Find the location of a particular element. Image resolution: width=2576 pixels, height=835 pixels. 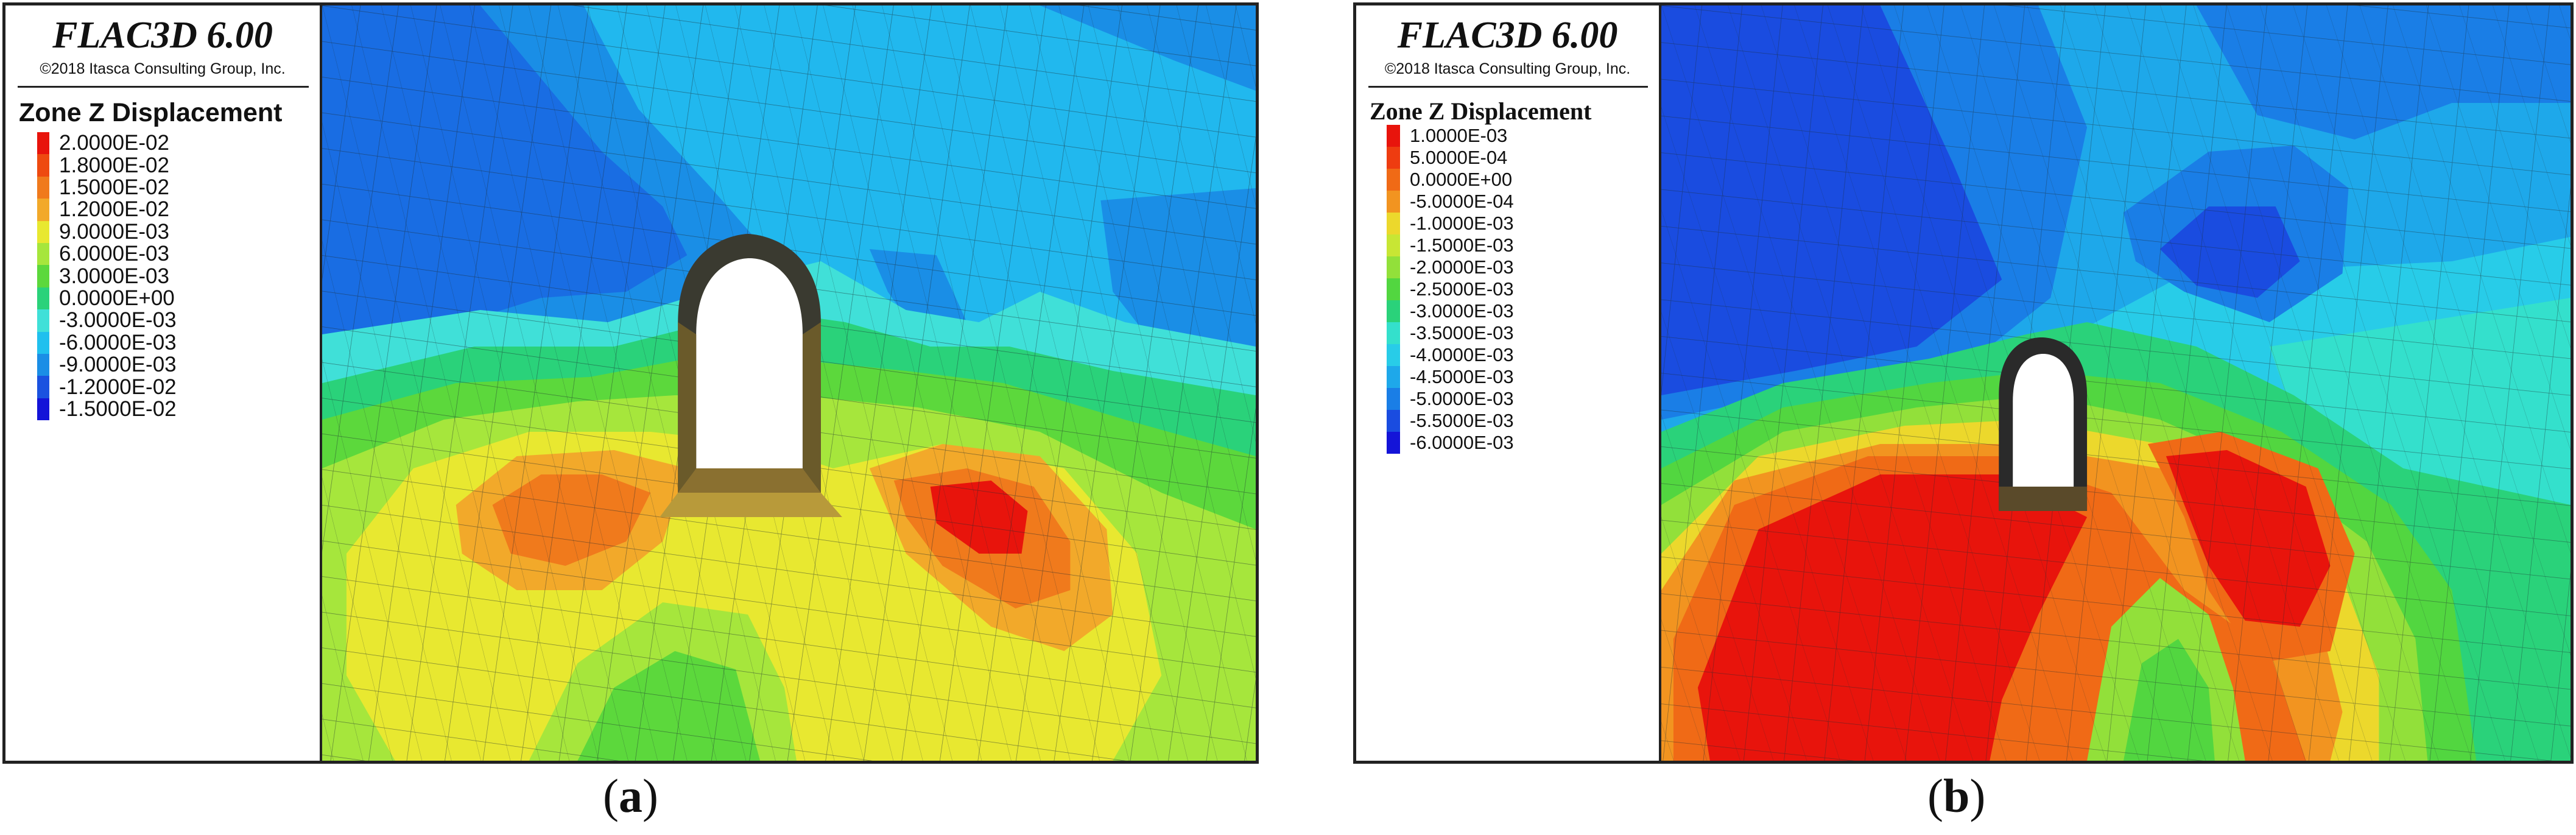

tunnel-invert is located at coordinates (749, 480).